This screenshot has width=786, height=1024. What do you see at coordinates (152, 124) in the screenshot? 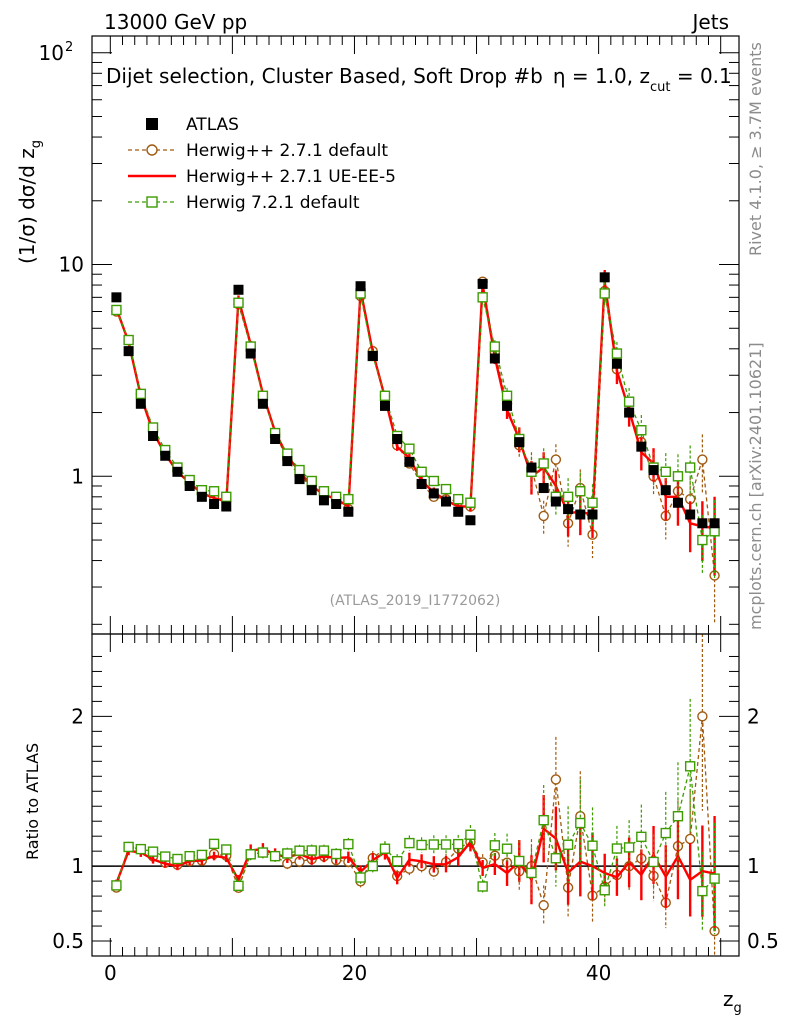
I see `legend-marker-atlas` at bounding box center [152, 124].